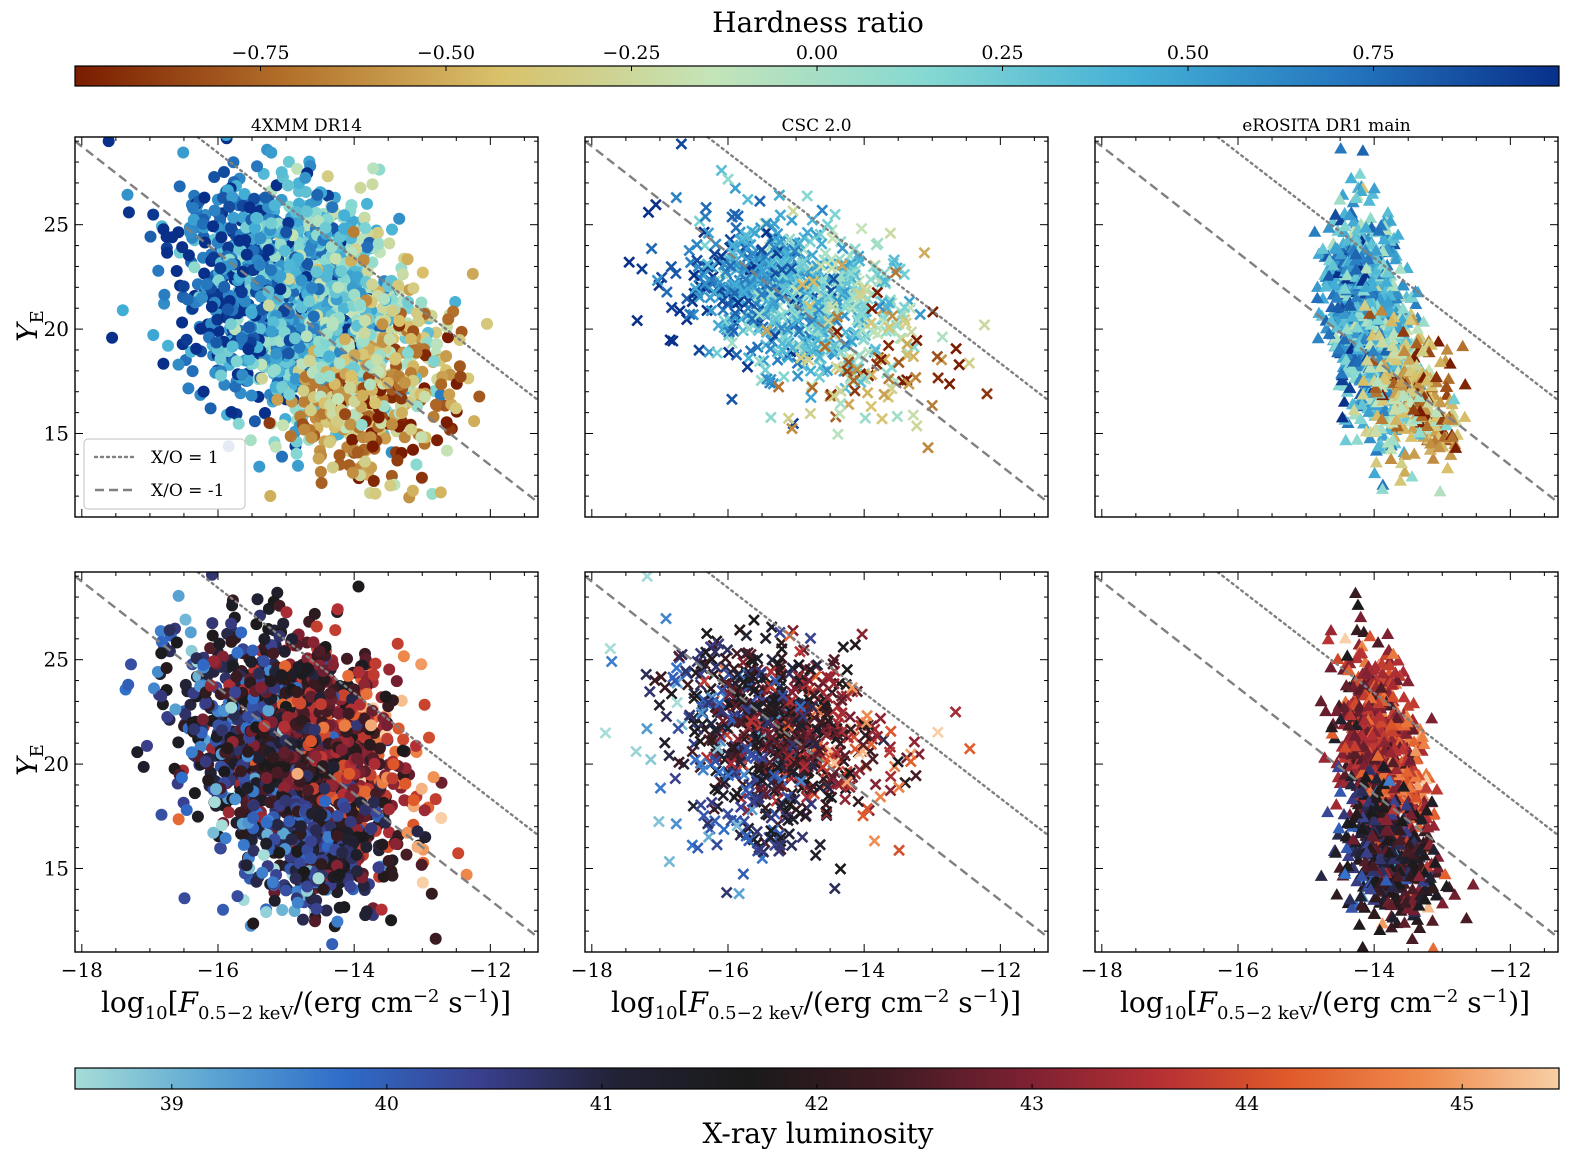 Image resolution: width=1578 pixels, height=1168 pixels. Describe the element at coordinates (387, 1104) in the screenshot. I see `colorbar-tick-label: 40` at that location.